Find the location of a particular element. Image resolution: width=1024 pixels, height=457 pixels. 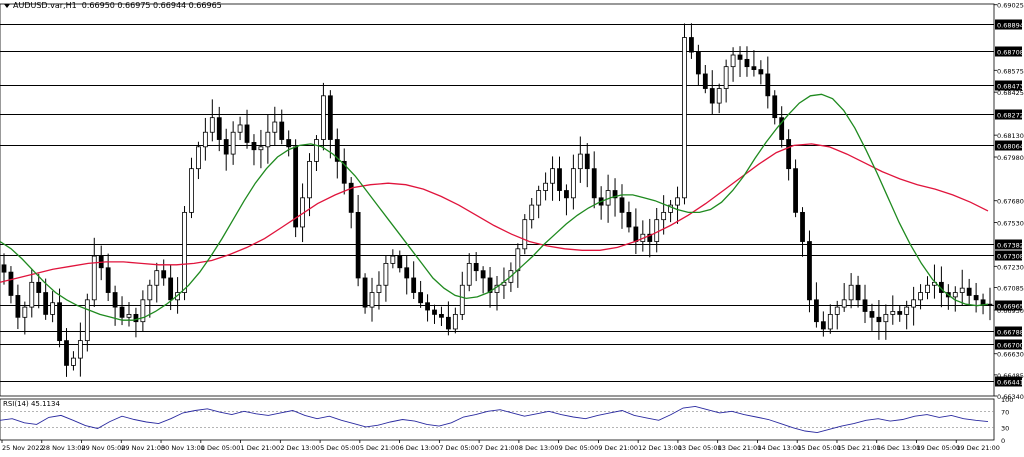

price-tick-label: 0.67530 is located at coordinates (1010, 224).